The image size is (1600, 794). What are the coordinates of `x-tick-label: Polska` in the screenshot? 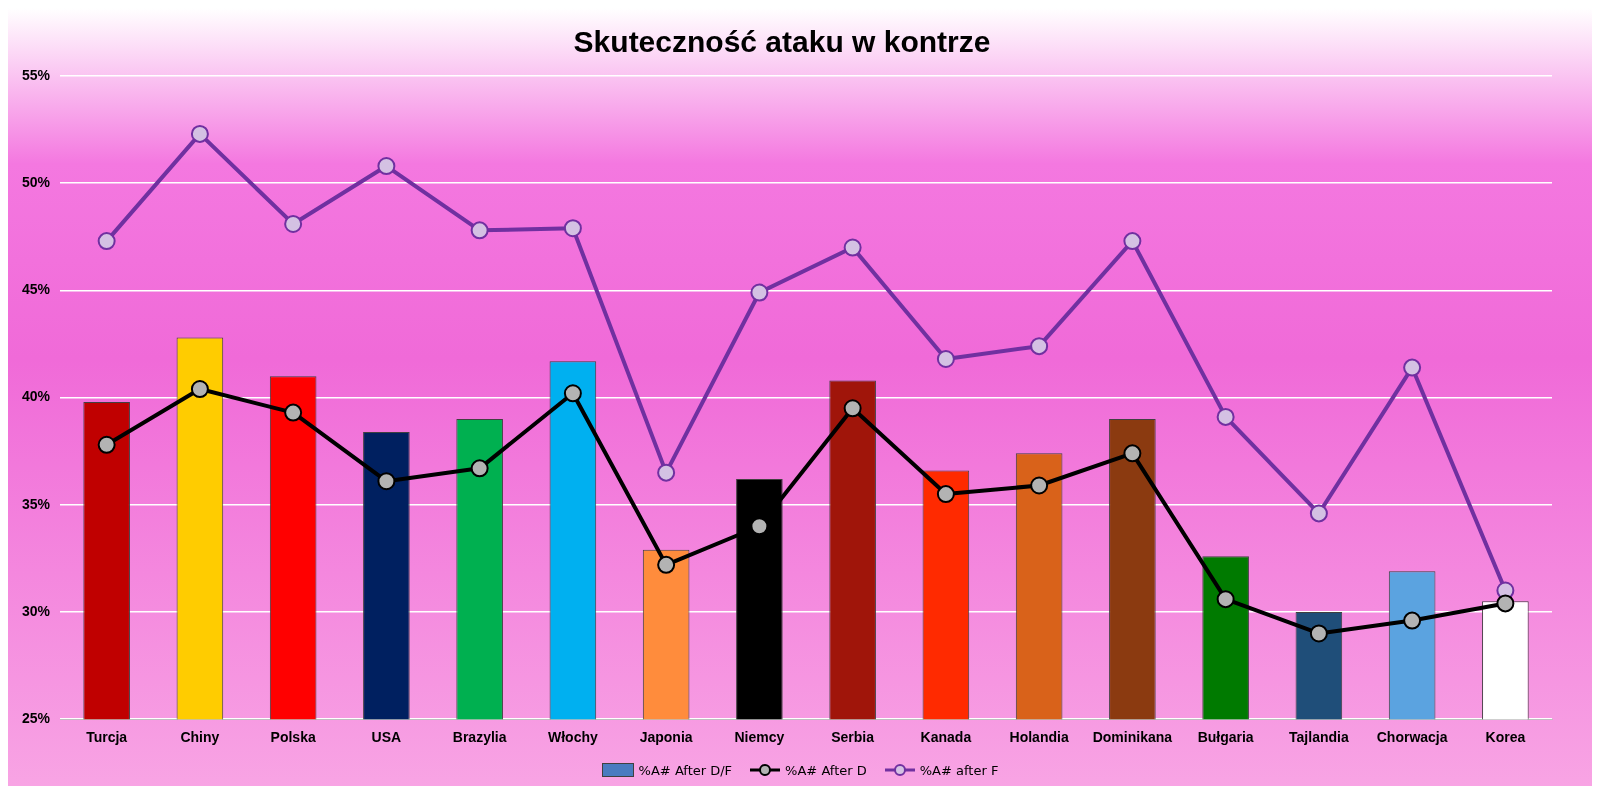 It's located at (293, 737).